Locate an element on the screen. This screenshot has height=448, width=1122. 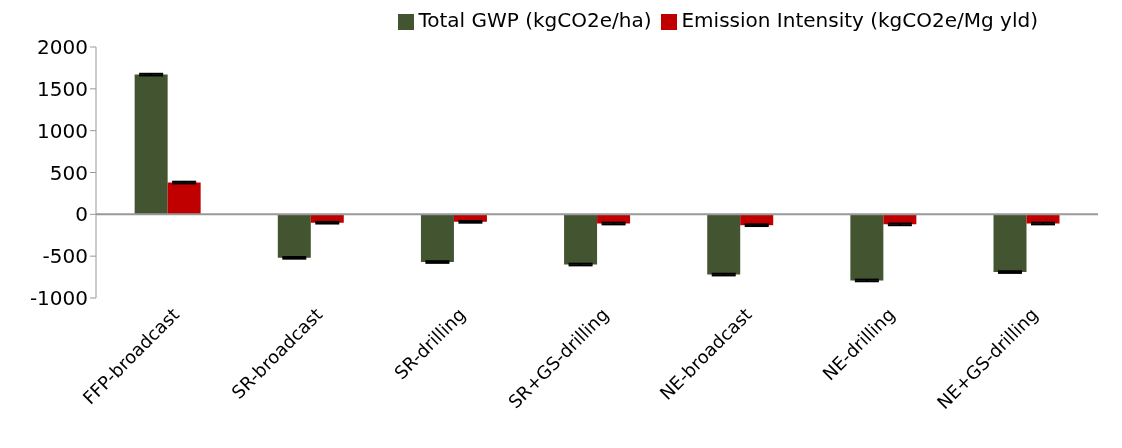
y-tick-label: 0 is located at coordinates (81, 214).